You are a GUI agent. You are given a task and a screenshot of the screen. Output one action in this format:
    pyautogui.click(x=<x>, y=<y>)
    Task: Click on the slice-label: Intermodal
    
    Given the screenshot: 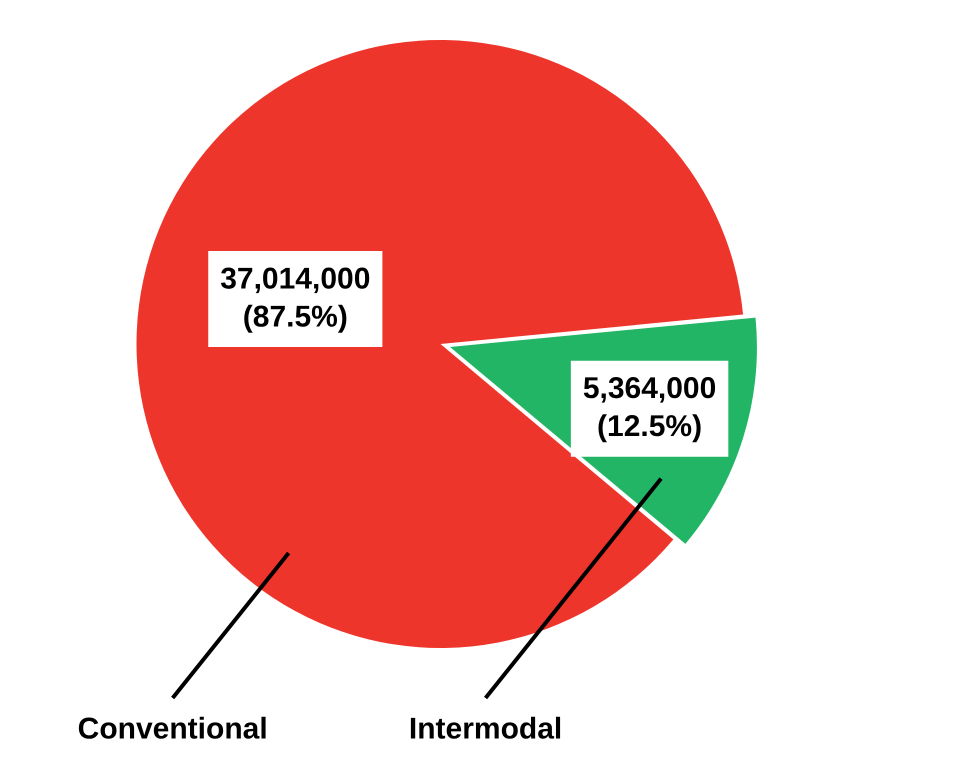 What is the action you would take?
    pyautogui.click(x=485, y=729)
    